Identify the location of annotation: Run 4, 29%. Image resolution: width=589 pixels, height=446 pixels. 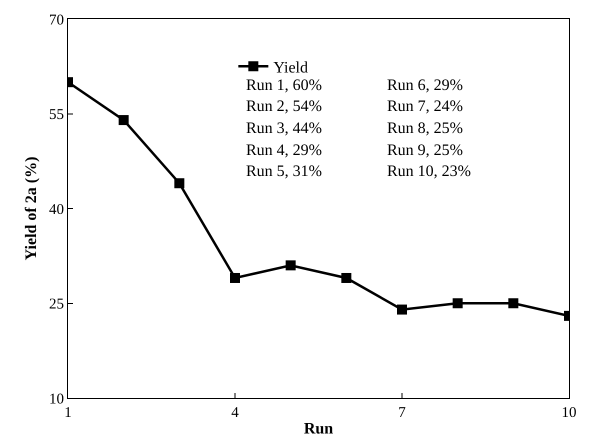
(284, 150).